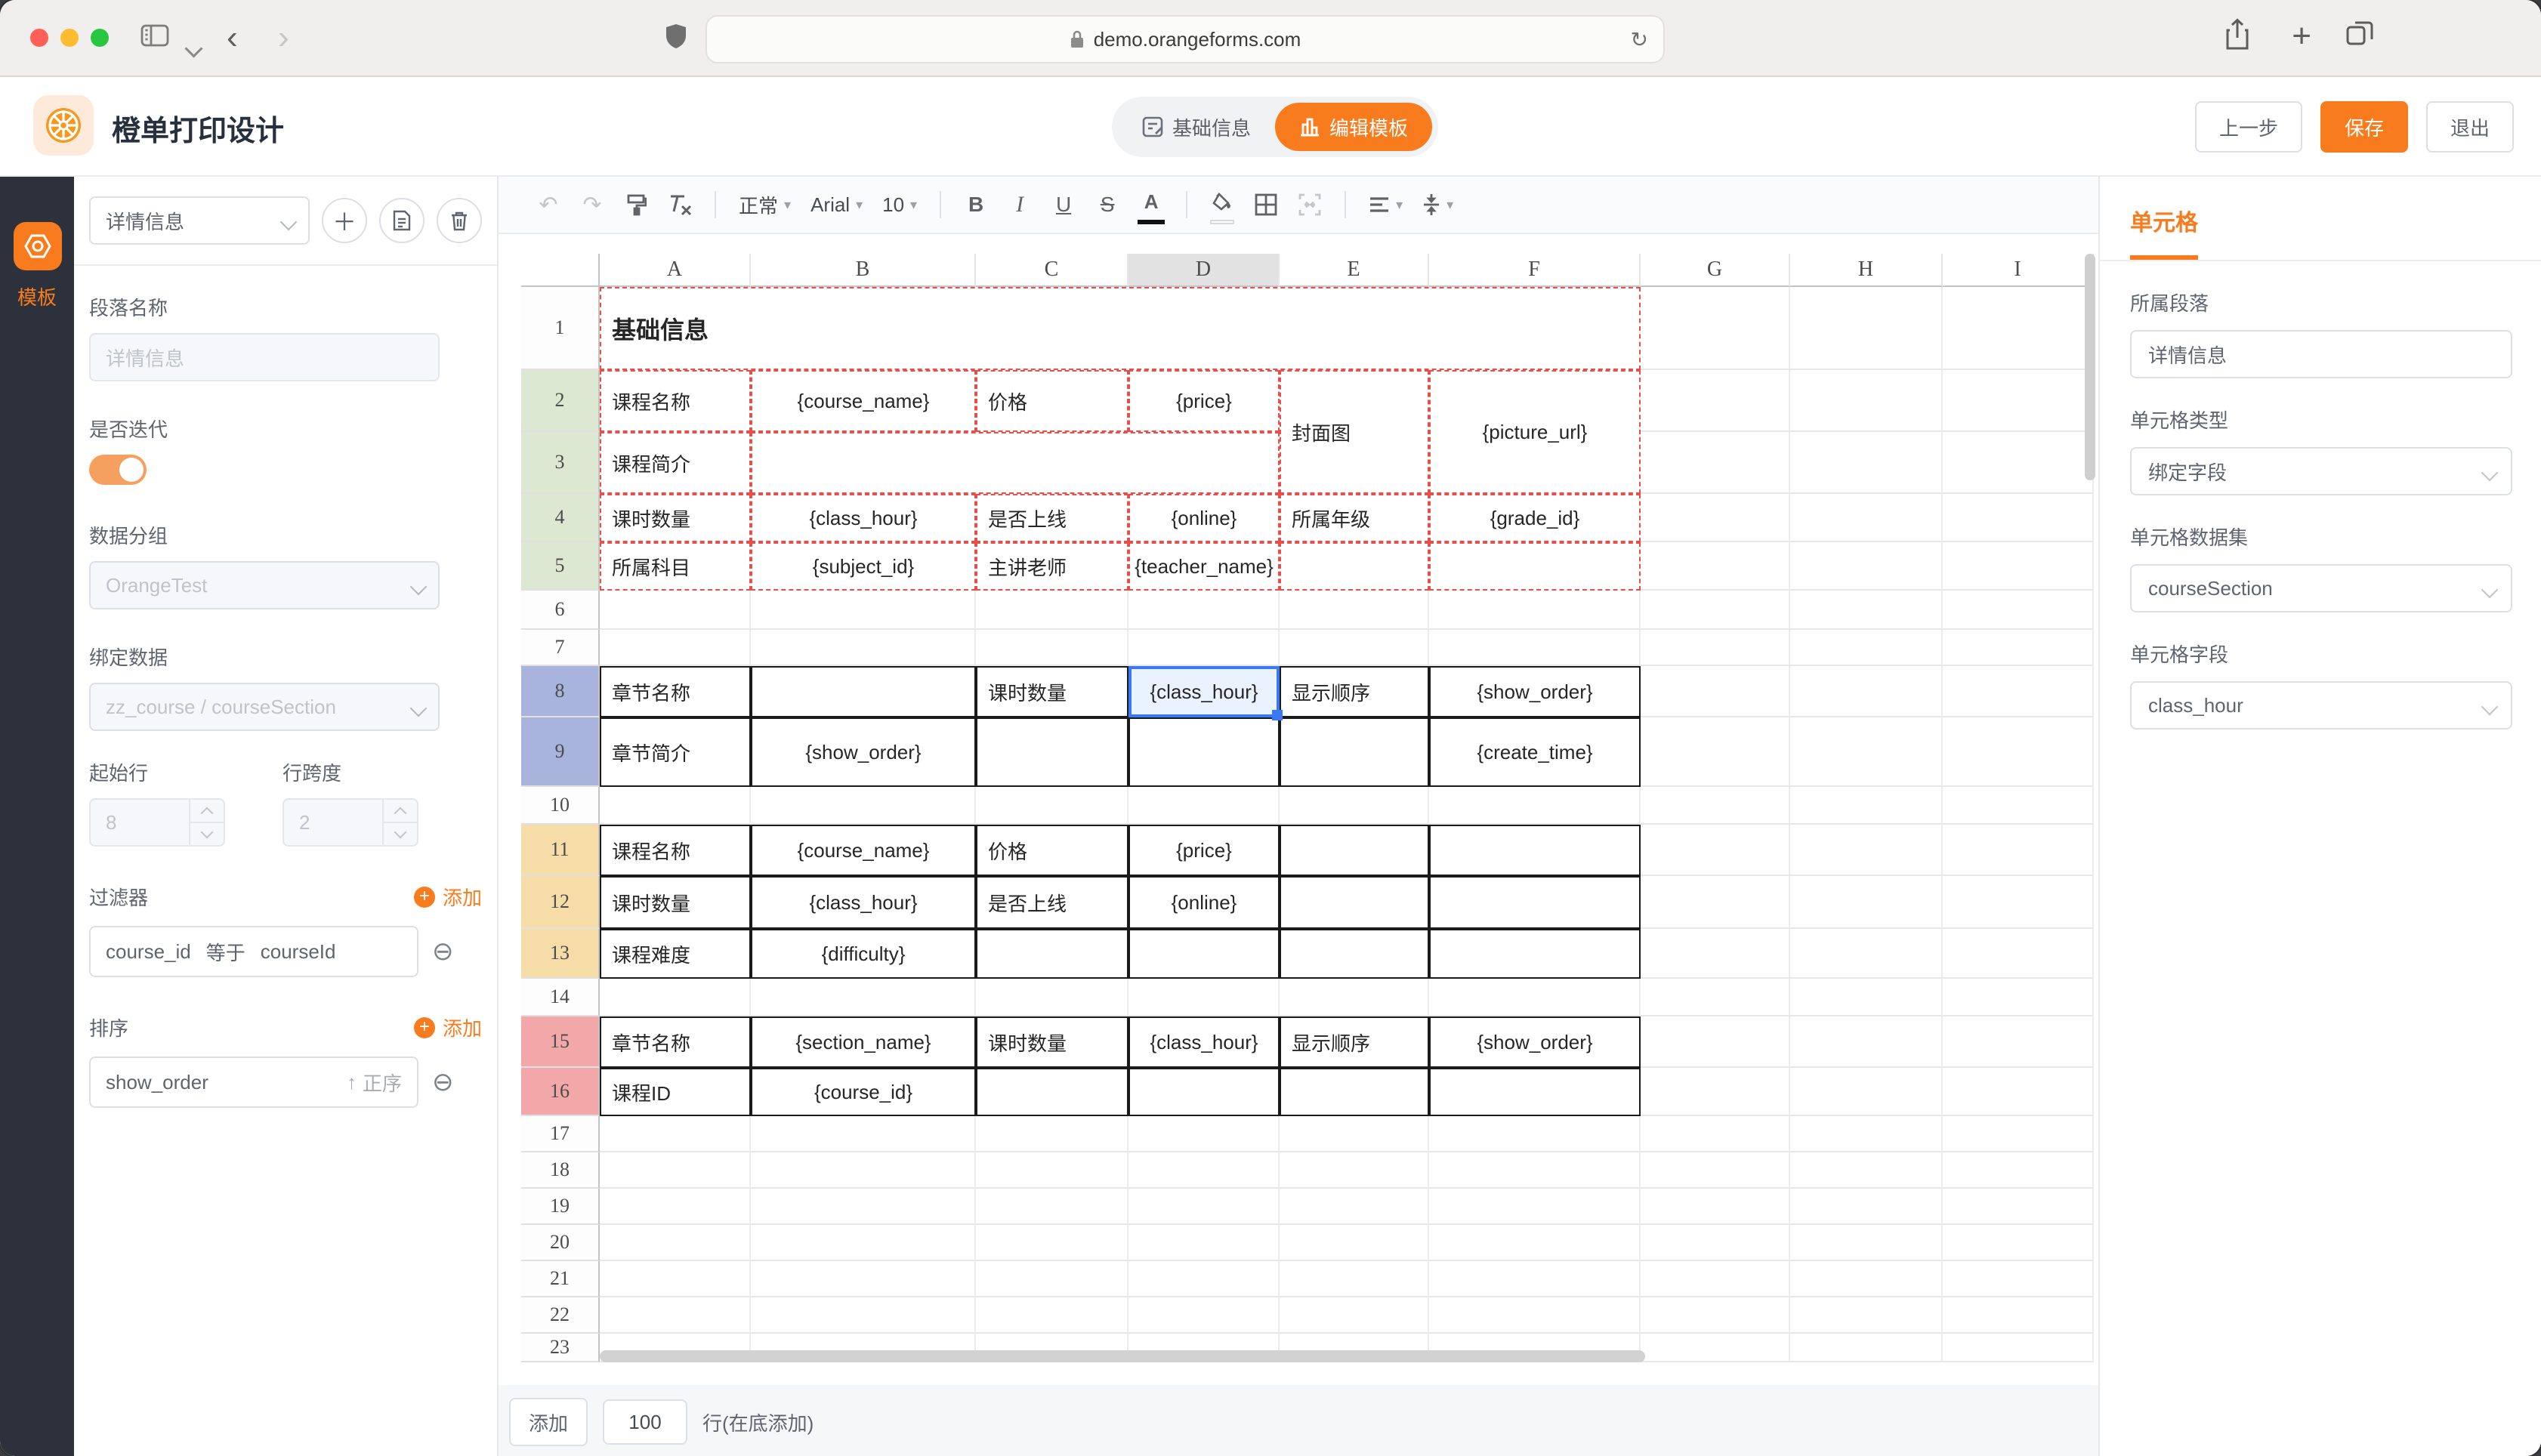 This screenshot has height=1456, width=2541. Describe the element at coordinates (560, 1134) in the screenshot. I see `row-header: 17` at that location.